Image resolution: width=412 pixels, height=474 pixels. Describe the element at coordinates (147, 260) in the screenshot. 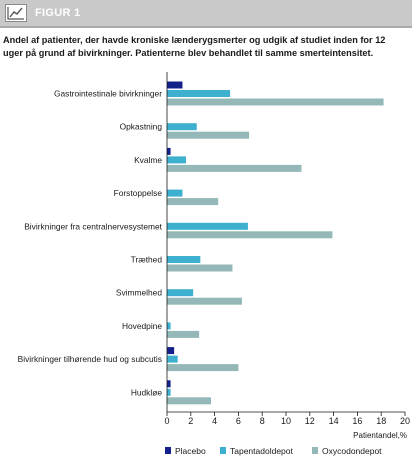

I see `category-label: Træthed` at that location.